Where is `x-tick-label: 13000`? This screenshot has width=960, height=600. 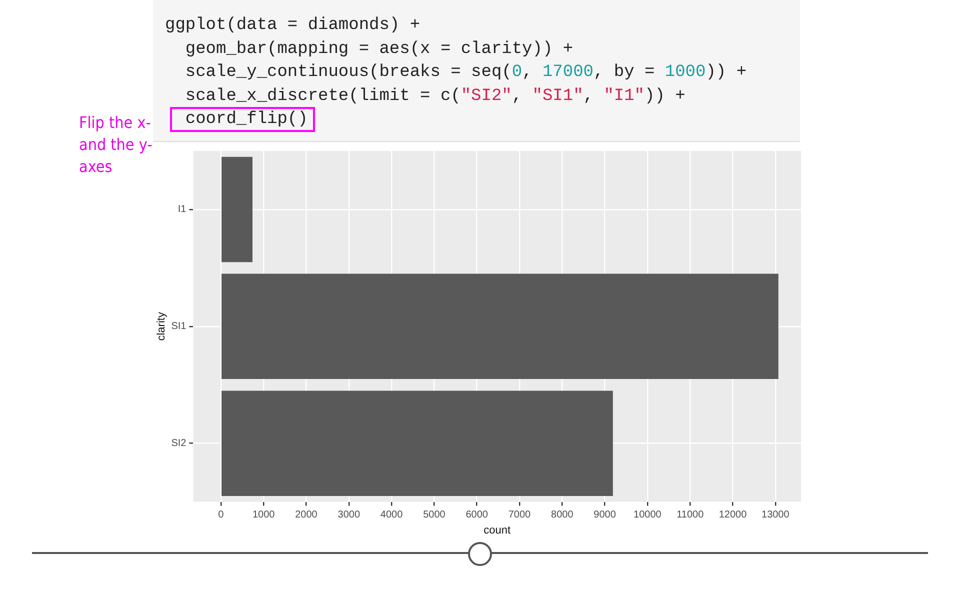 x-tick-label: 13000 is located at coordinates (776, 515).